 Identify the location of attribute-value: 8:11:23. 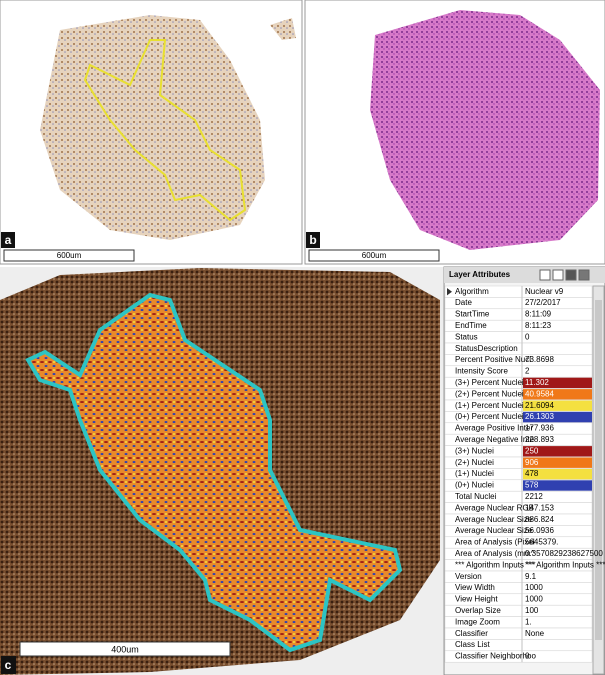
(538, 325).